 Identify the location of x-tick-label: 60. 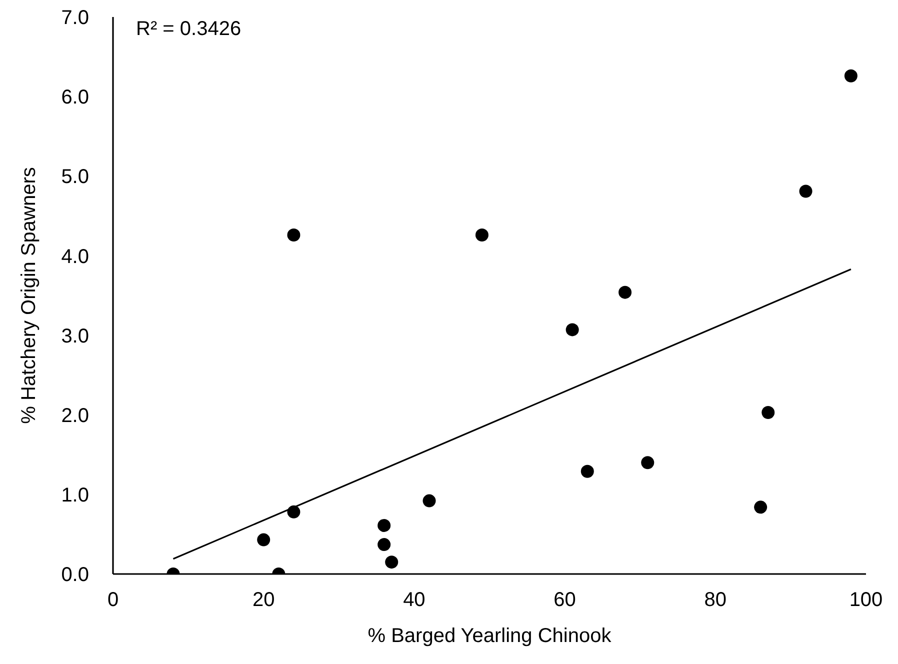
(565, 600).